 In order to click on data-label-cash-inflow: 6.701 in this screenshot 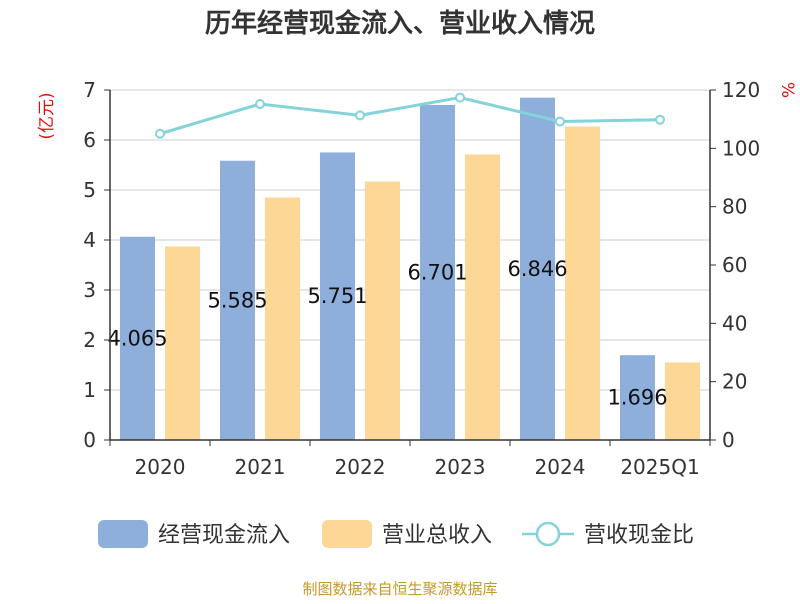, I will do `click(437, 272)`.